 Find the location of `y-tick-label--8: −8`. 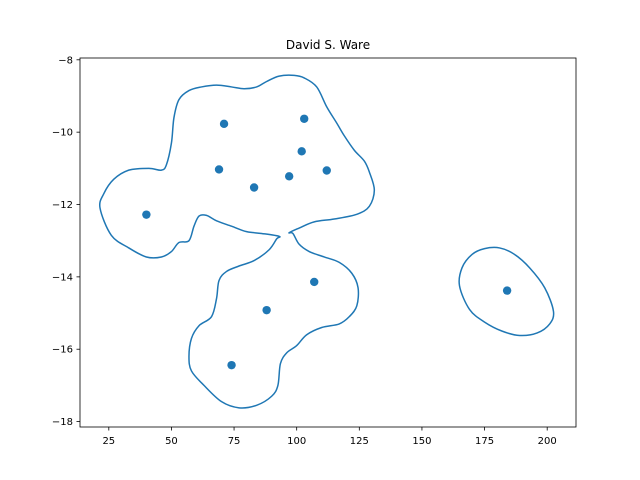

y-tick-label--8: −8 is located at coordinates (65, 60).